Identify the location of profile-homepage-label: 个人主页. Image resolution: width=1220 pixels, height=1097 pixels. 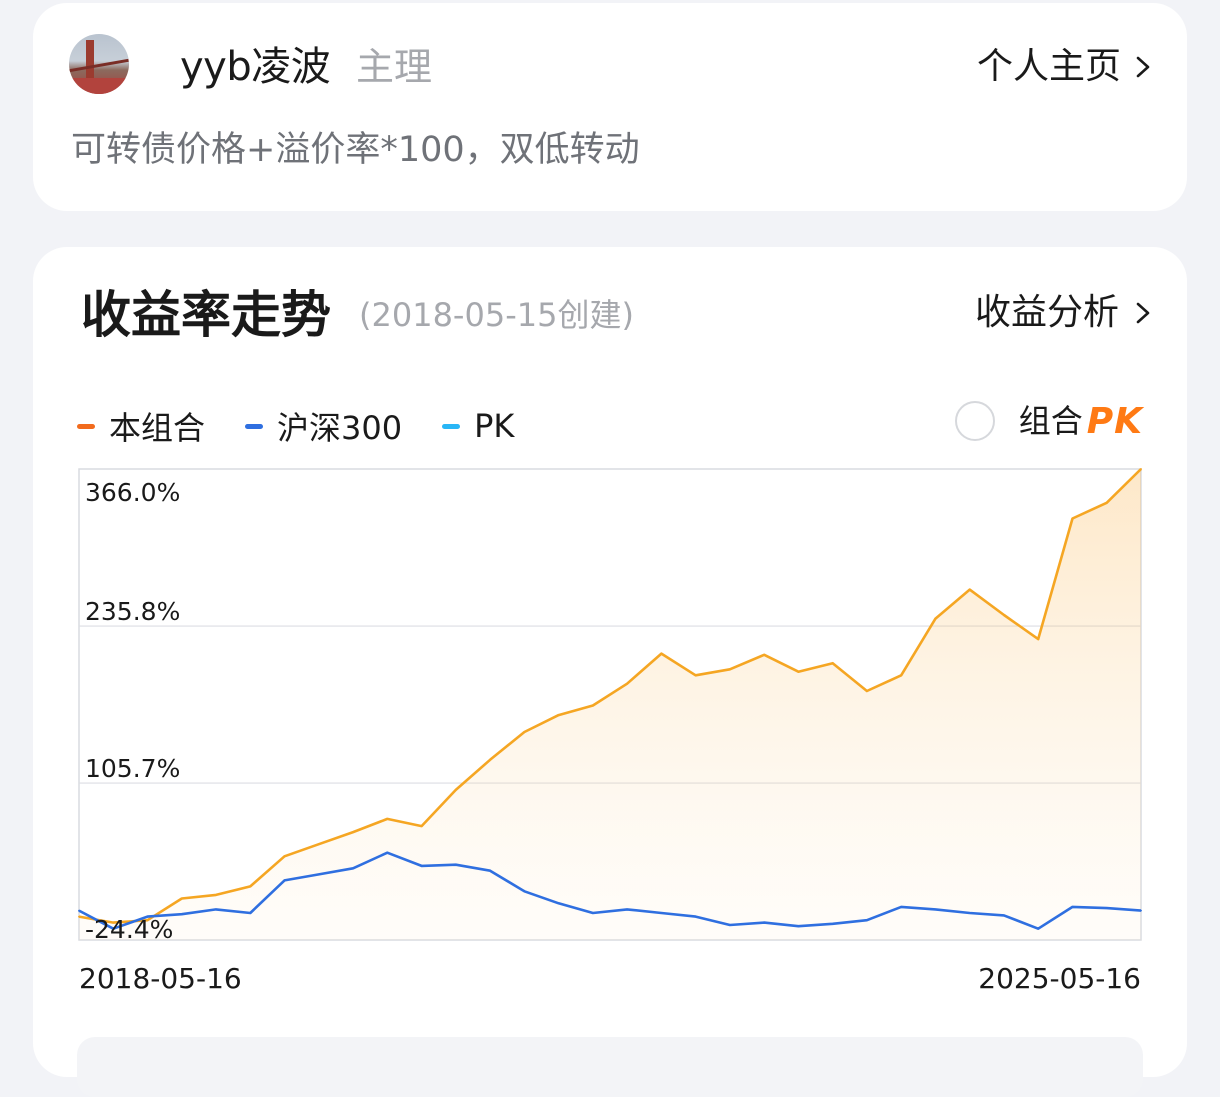
(1048, 66).